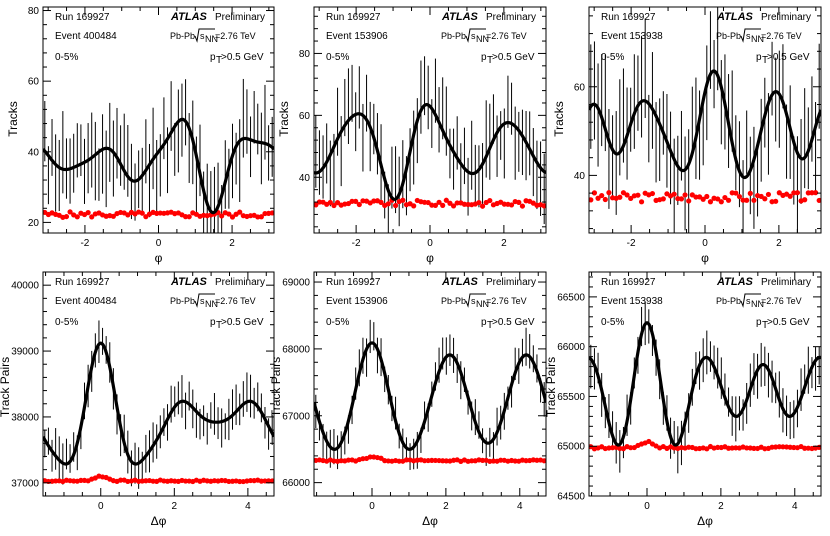 The height and width of the screenshot is (536, 830). Describe the element at coordinates (34, 223) in the screenshot. I see `y-tick-label: 20` at that location.